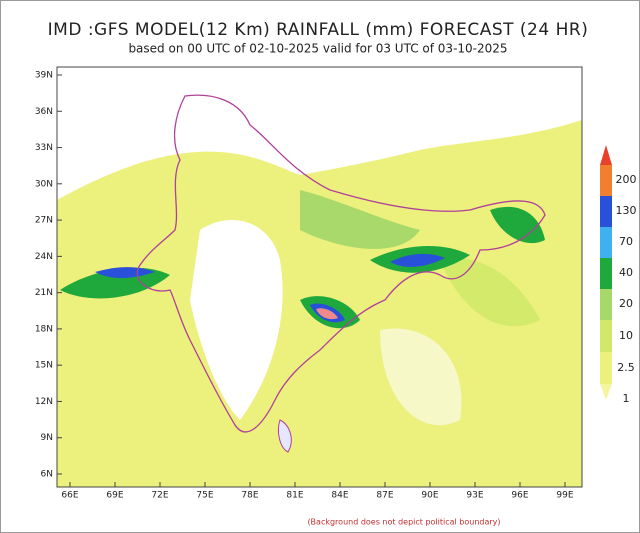 The width and height of the screenshot is (640, 533). Describe the element at coordinates (384, 496) in the screenshot. I see `lon-label: 87E` at that location.